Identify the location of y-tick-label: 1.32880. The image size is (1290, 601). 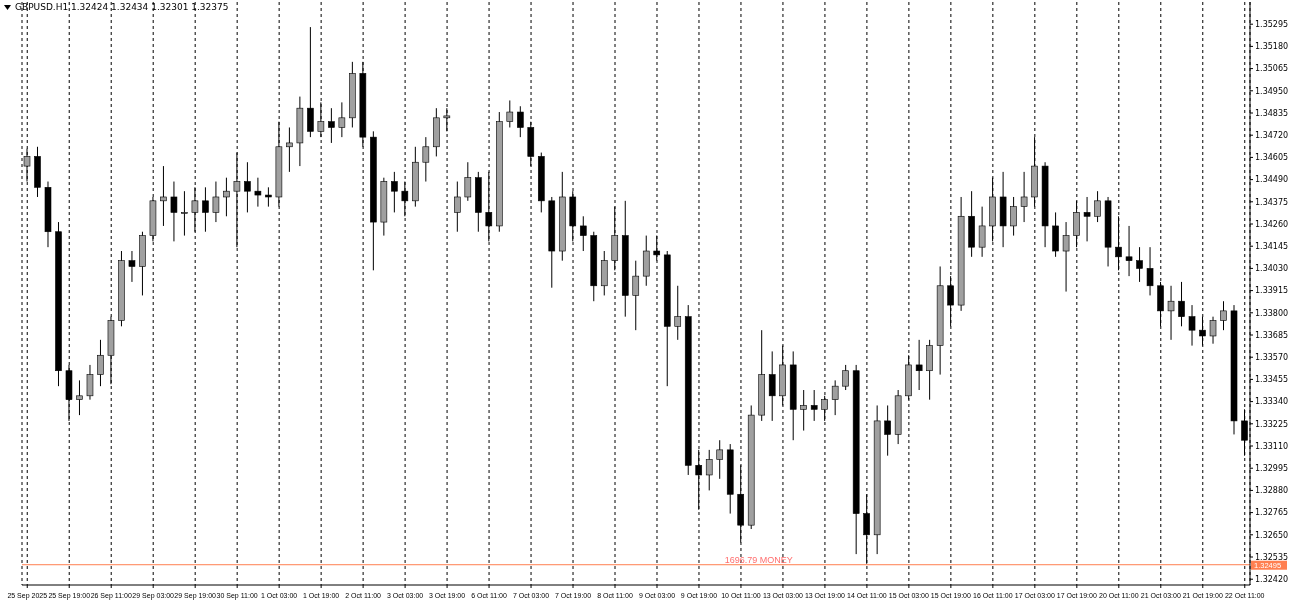
(1272, 491).